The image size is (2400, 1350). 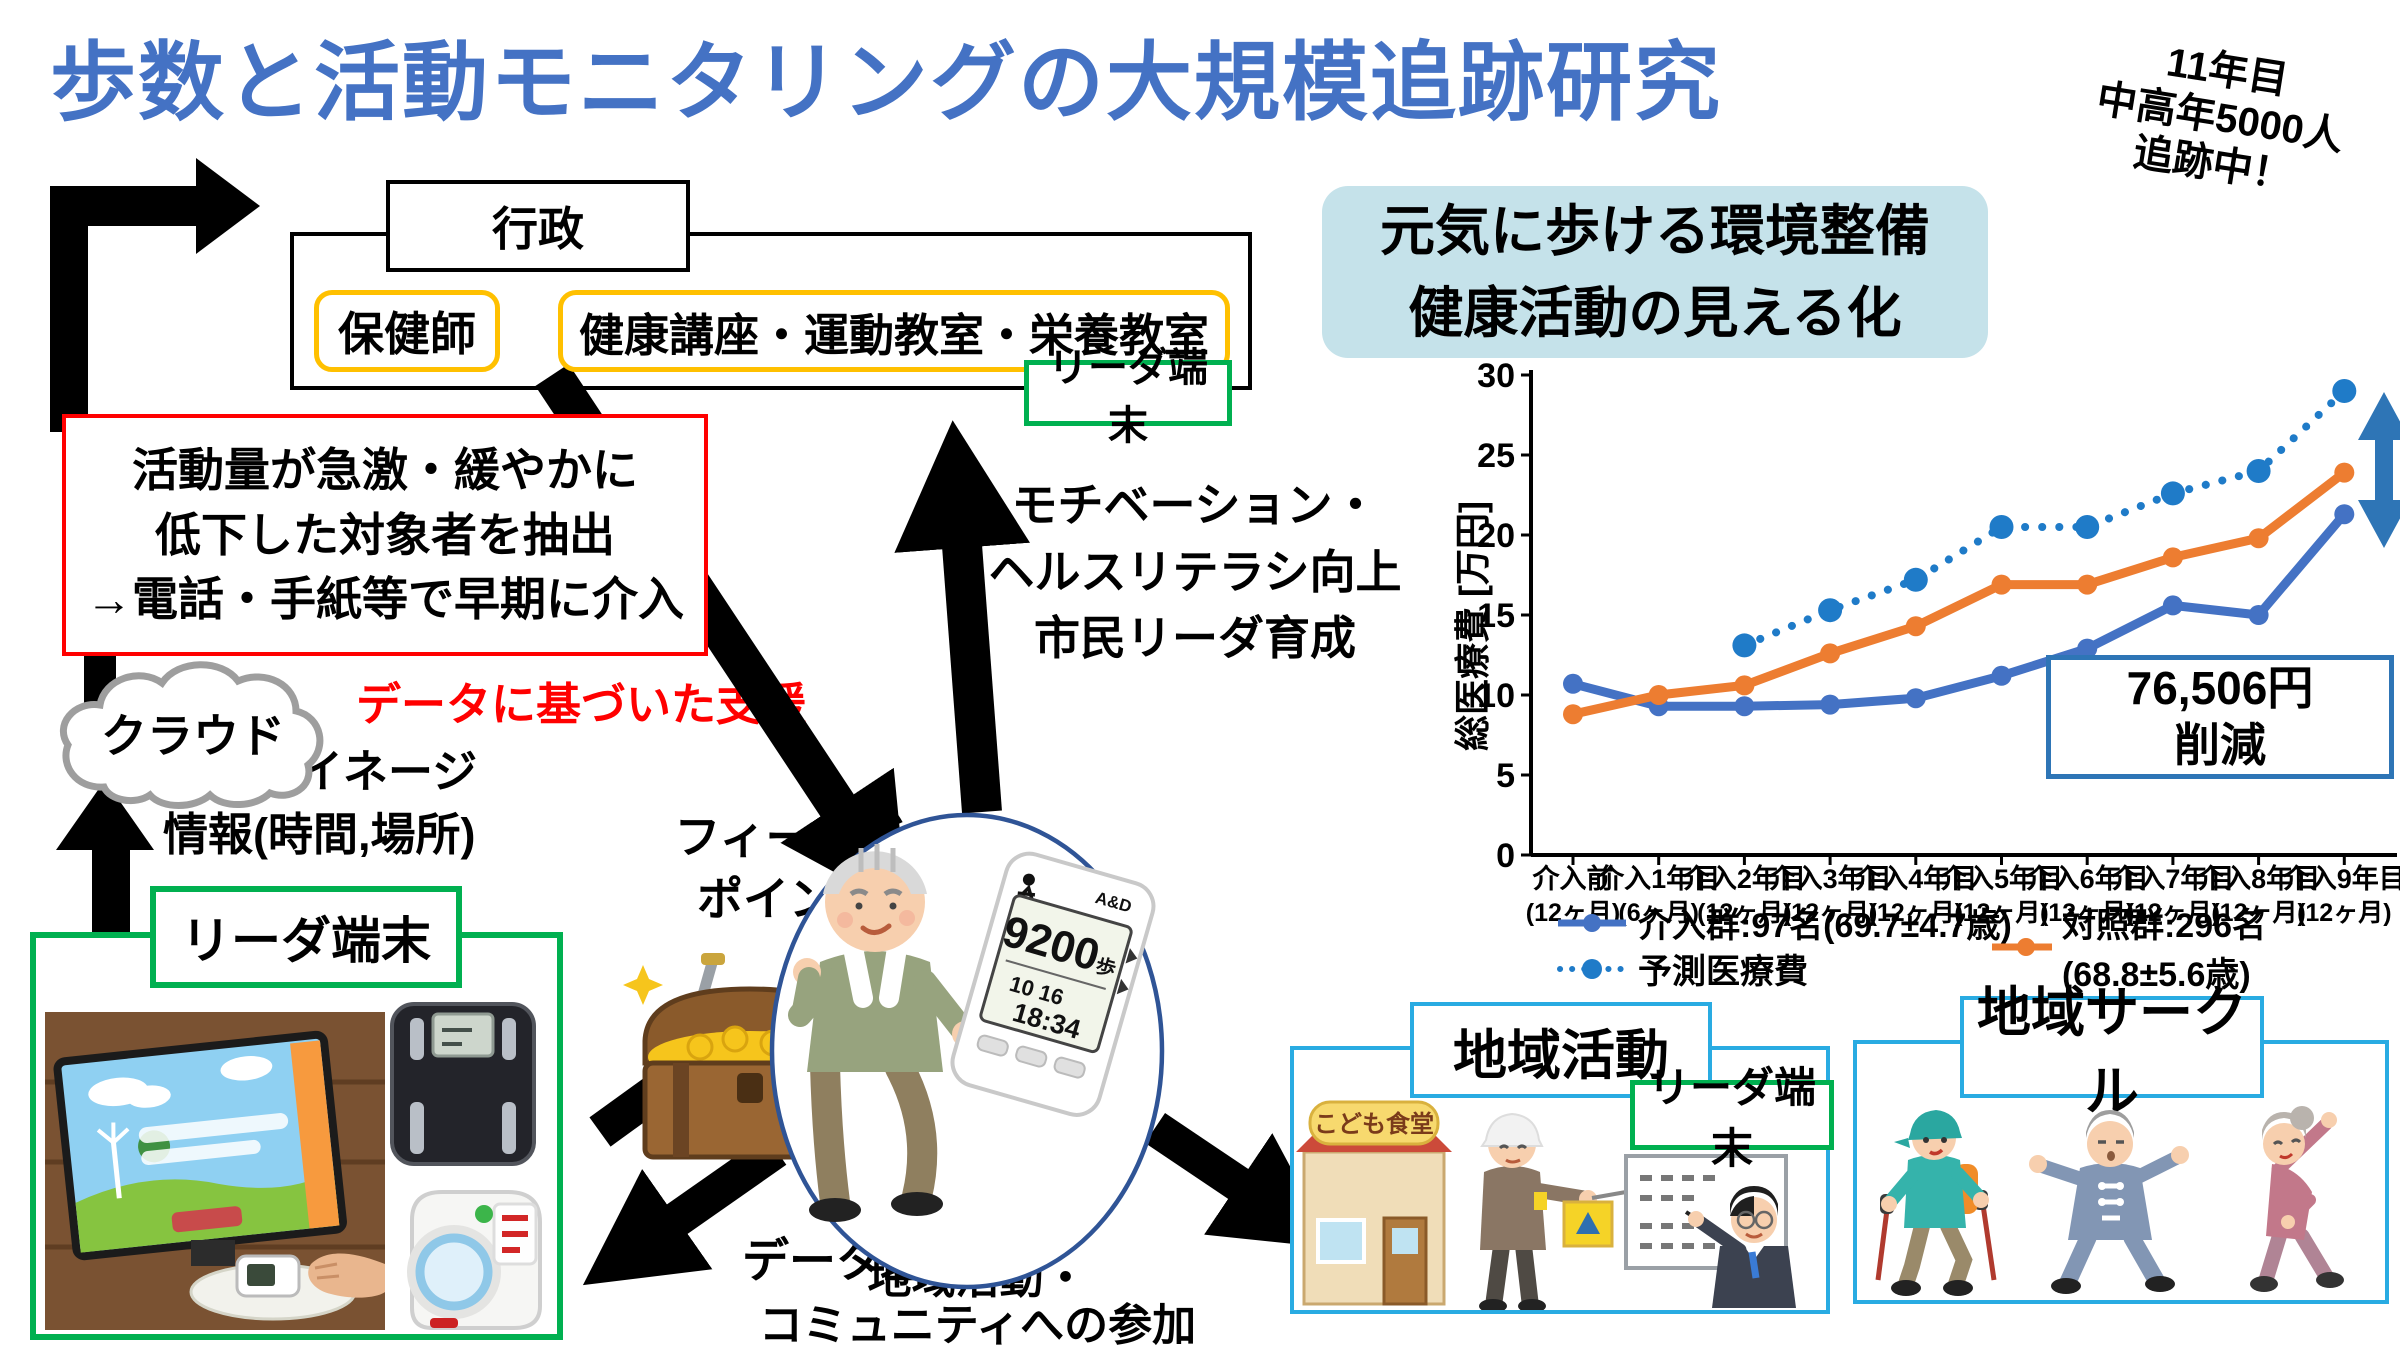 I want to click on kouza-box: 健康講座・運動教室・栄養教室, so click(x=894, y=331).